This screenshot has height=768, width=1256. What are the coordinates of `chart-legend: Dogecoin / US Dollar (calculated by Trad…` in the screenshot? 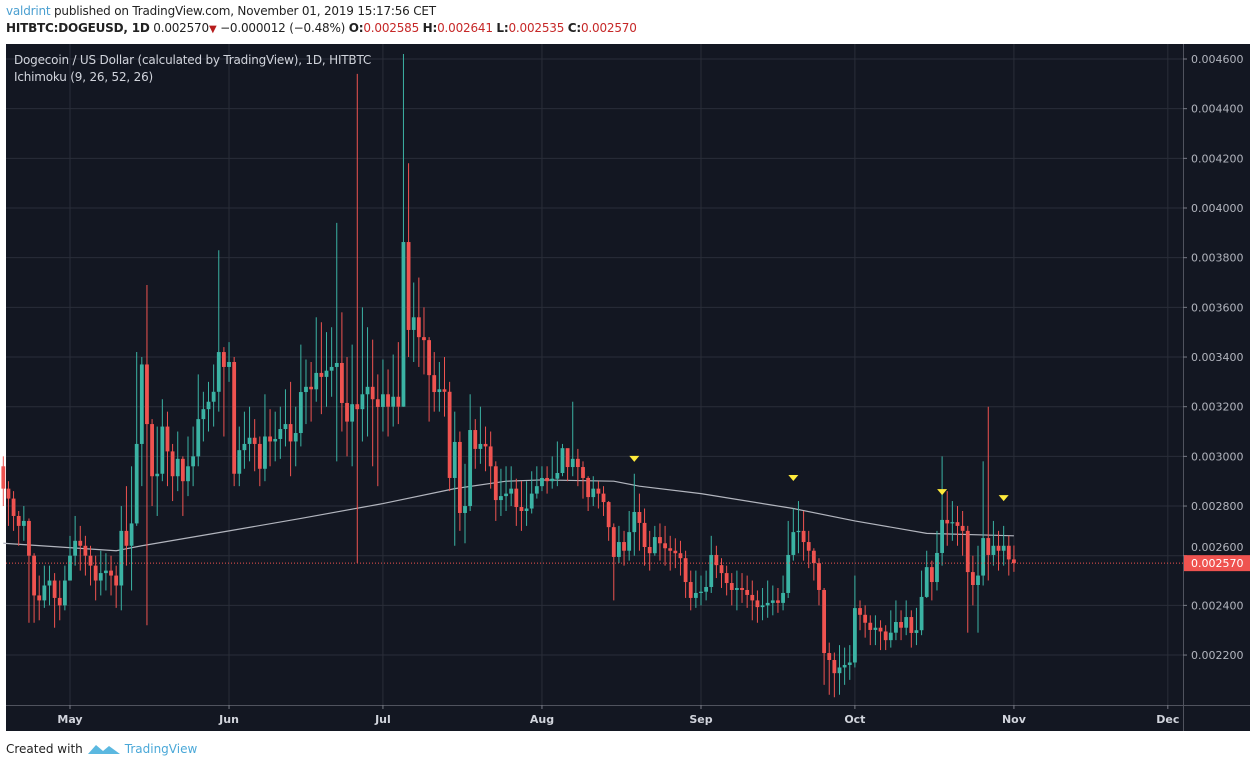 It's located at (192, 69).